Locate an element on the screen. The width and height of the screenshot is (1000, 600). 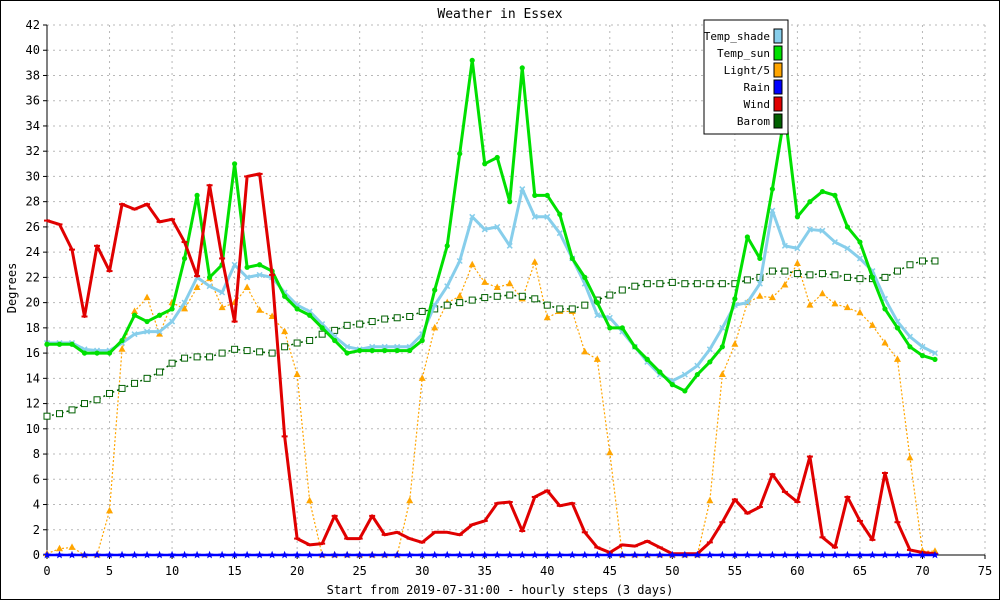
x-tick-label: 40 is located at coordinates (547, 571).